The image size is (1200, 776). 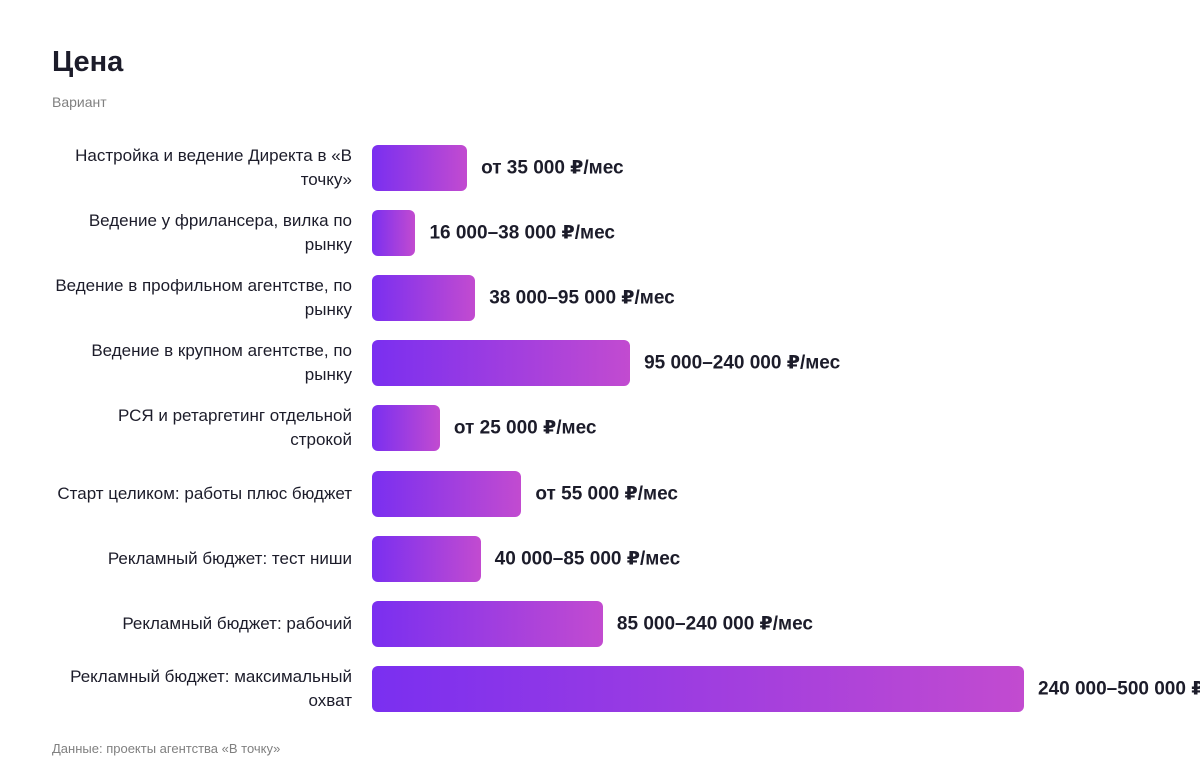 I want to click on category-label: Настройка и ведение Директа в «В точку», so click(x=213, y=167).